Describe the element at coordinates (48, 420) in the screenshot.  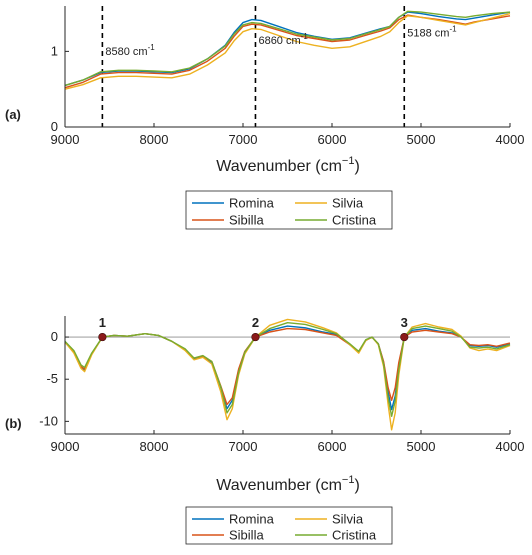
I see `y-tick-label--10: -10` at that location.